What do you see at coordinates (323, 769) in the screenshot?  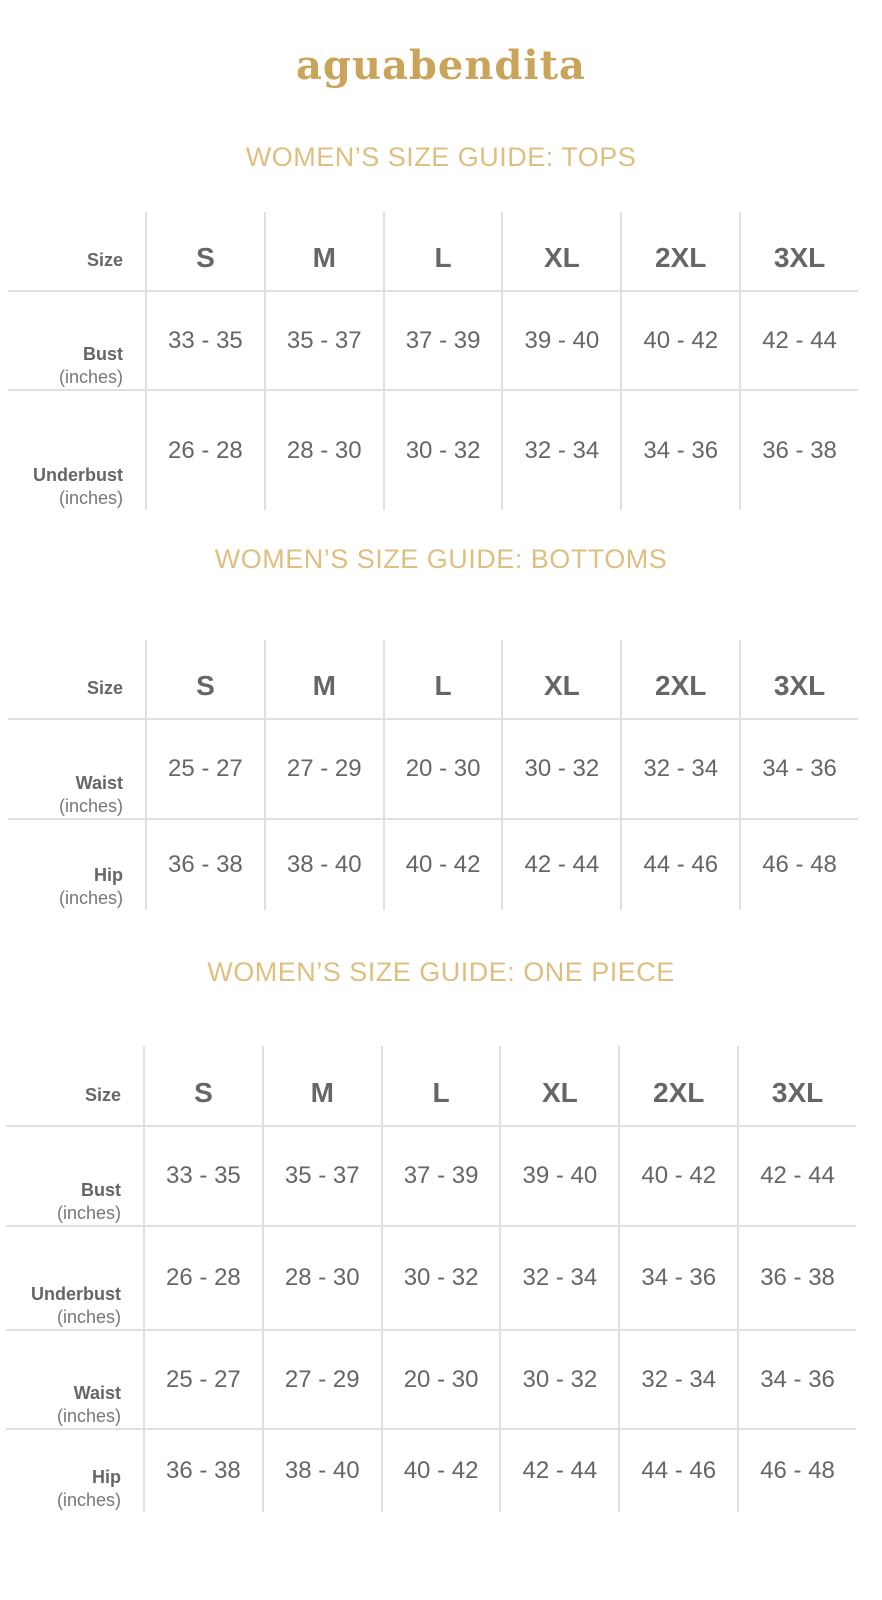 I see `measurement-value: 27 - 29` at bounding box center [323, 769].